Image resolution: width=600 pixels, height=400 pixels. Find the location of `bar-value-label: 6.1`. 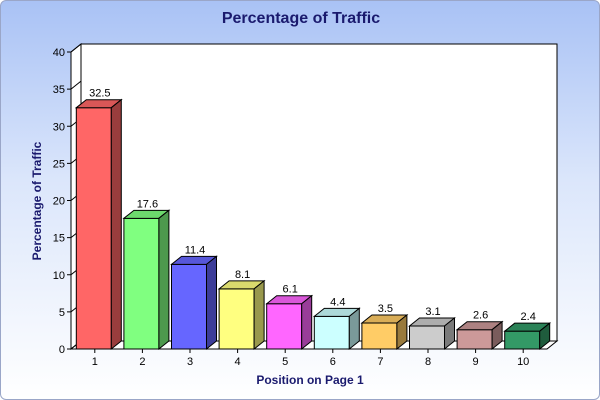

bar-value-label: 6.1 is located at coordinates (290, 290).